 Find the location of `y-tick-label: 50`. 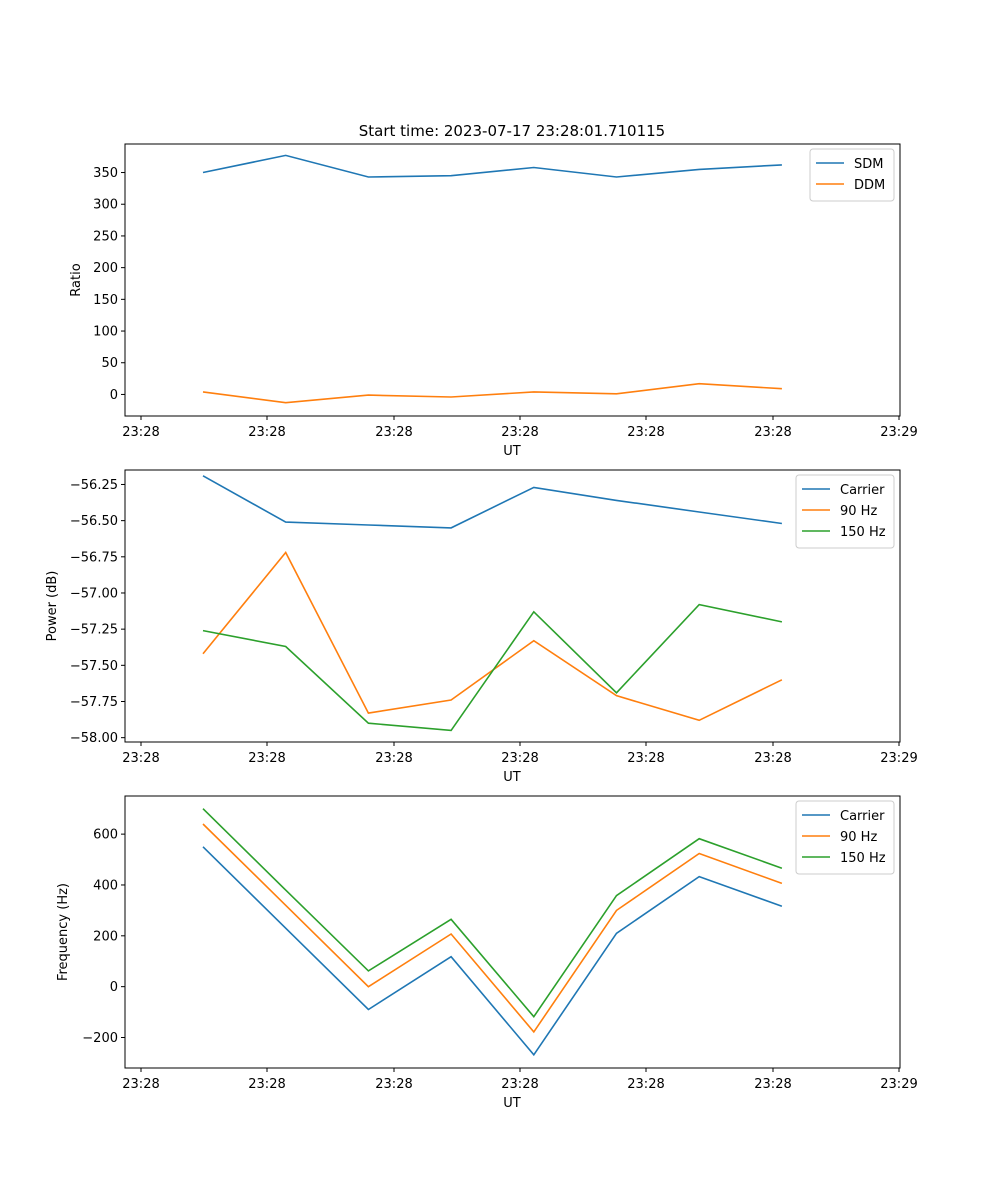

y-tick-label: 50 is located at coordinates (109, 363).